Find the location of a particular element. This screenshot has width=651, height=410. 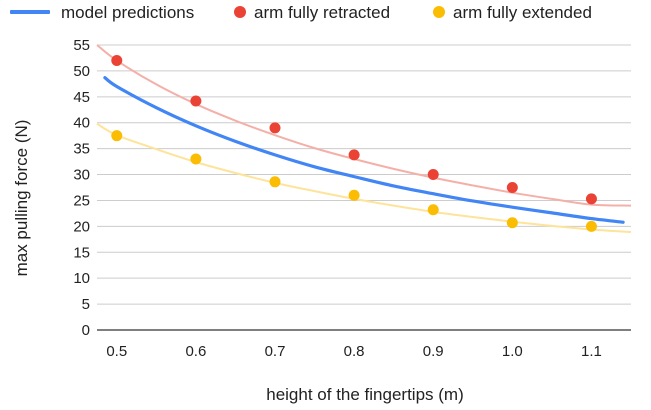

y-tick-label: 50 is located at coordinates (81, 71).